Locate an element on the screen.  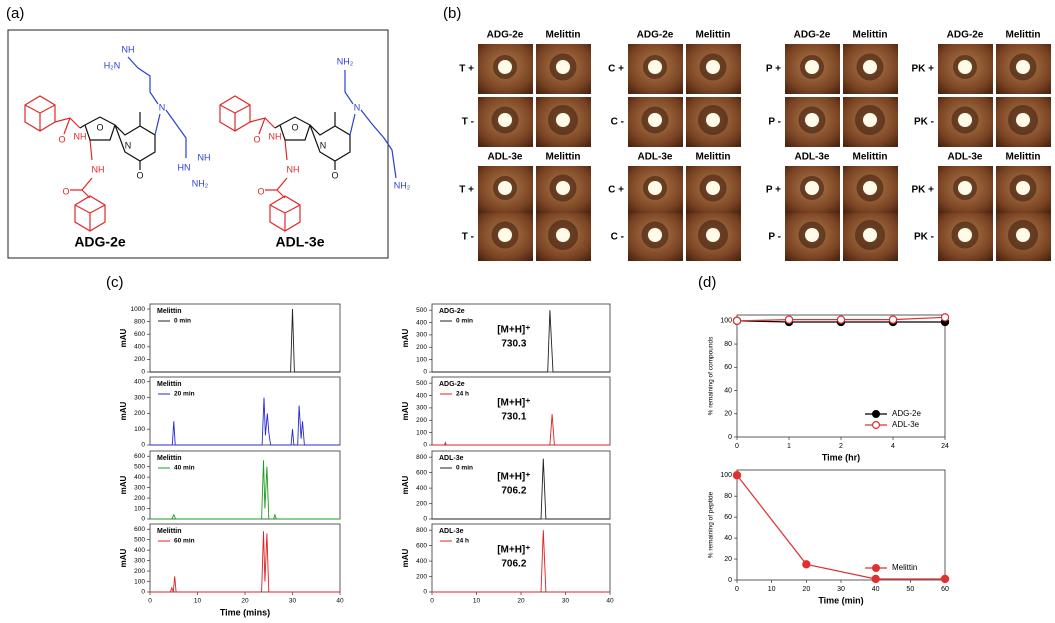
legend-marker is located at coordinates (875, 425).